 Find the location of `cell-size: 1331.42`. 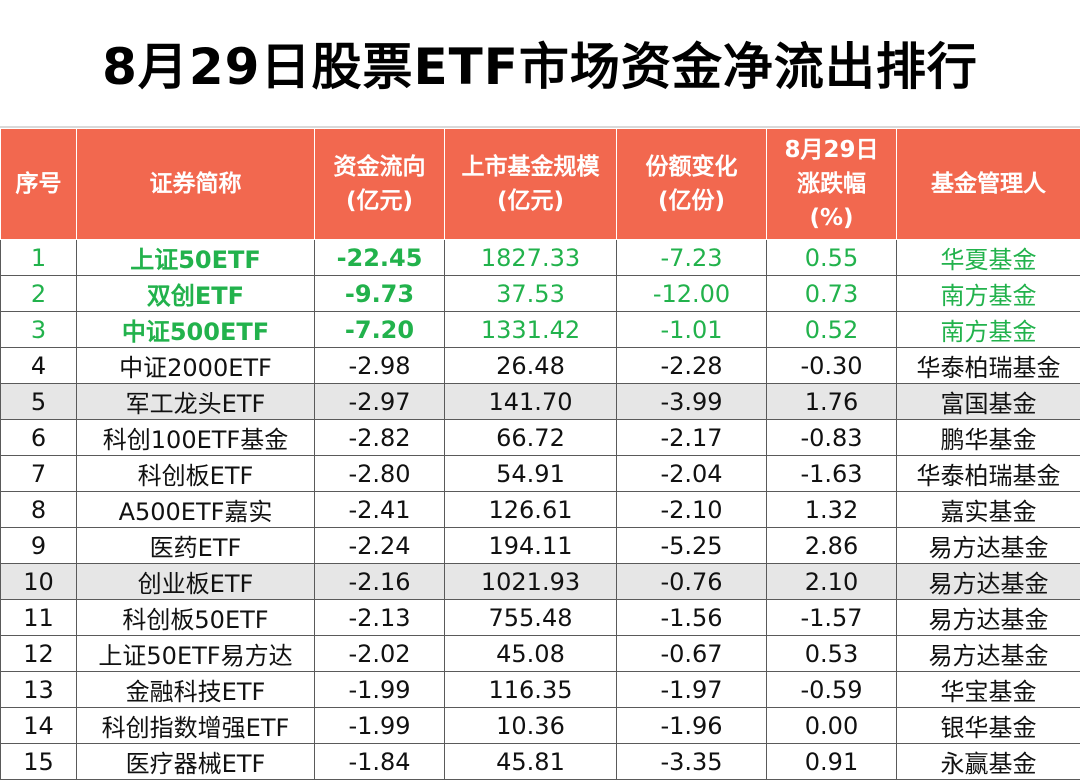

cell-size: 1331.42 is located at coordinates (531, 330).